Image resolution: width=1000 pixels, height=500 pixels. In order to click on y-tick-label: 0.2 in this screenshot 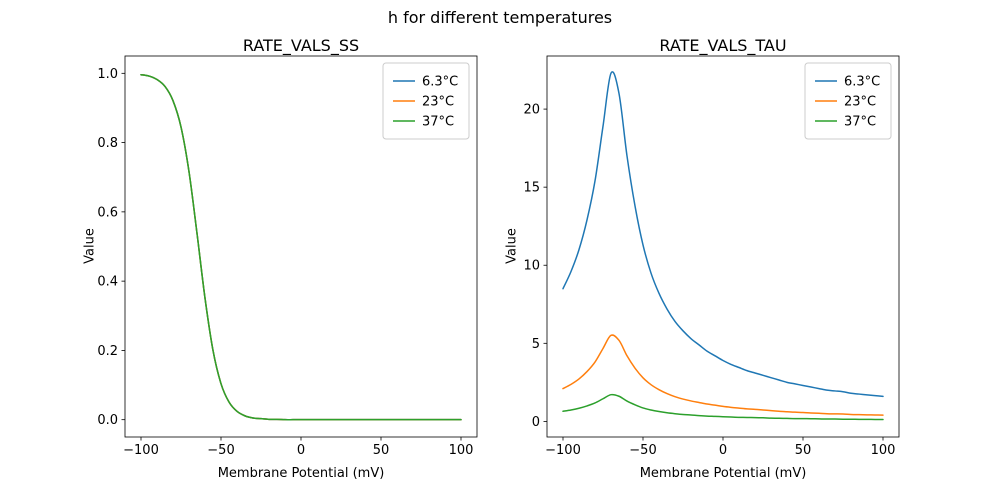, I will do `click(107, 351)`.